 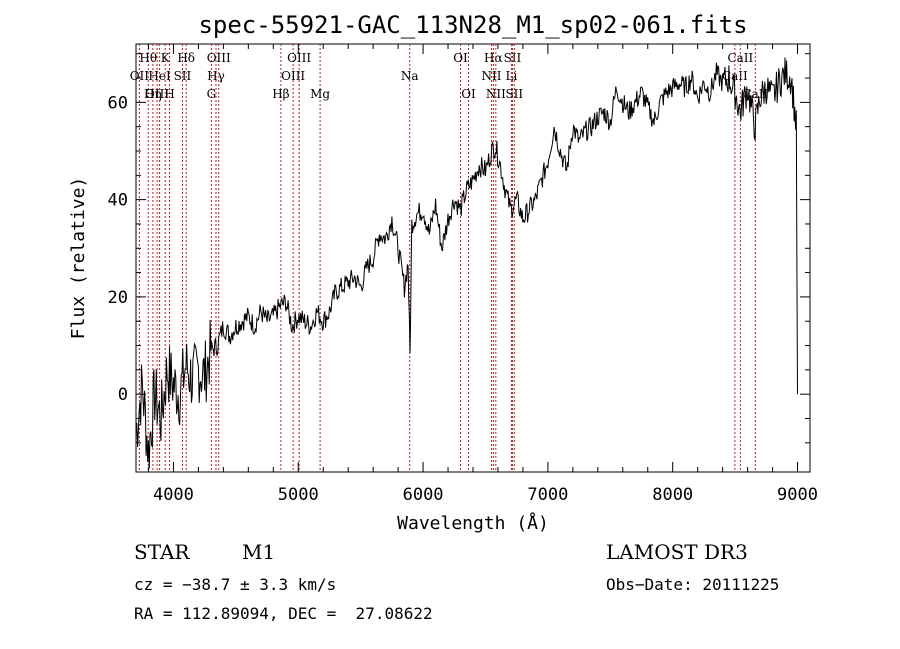 What do you see at coordinates (118, 298) in the screenshot?
I see `y-tick-label: 20` at bounding box center [118, 298].